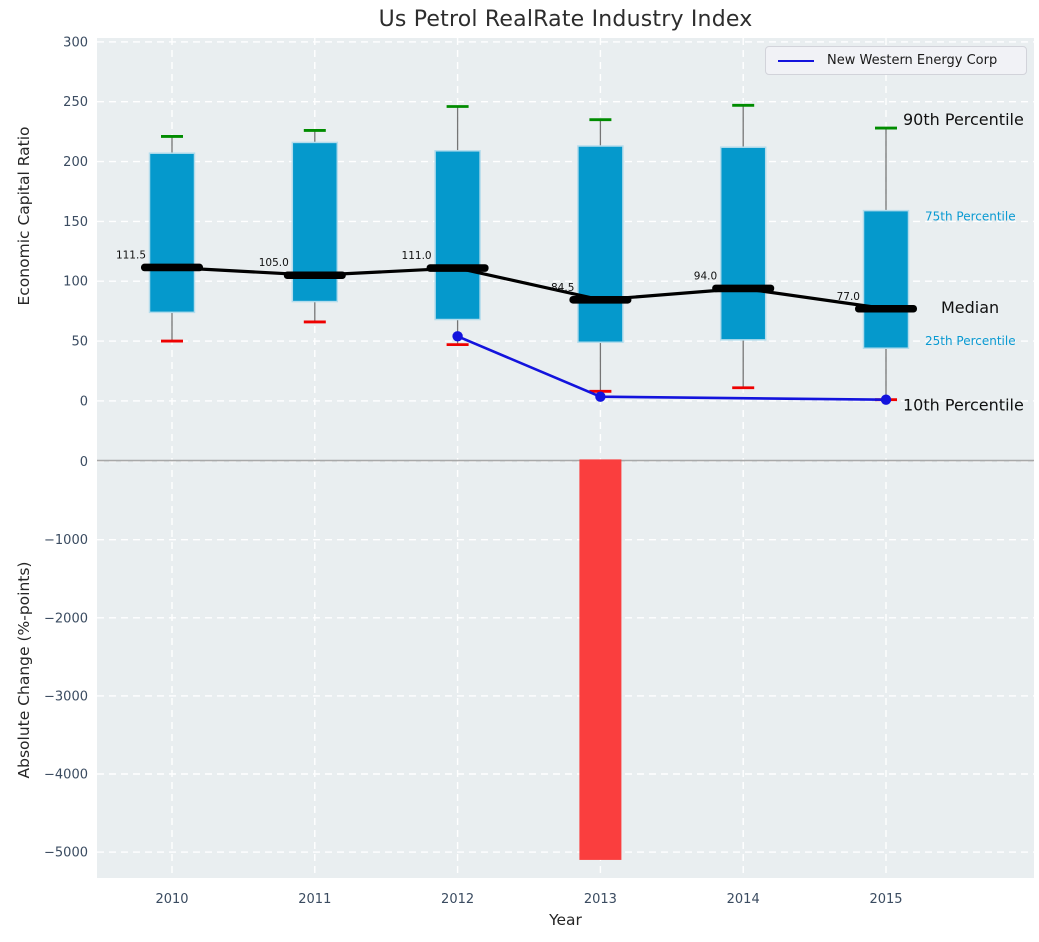 The image size is (1039, 942). Describe the element at coordinates (75, 282) in the screenshot. I see `y-tick-label-top: 100` at that location.